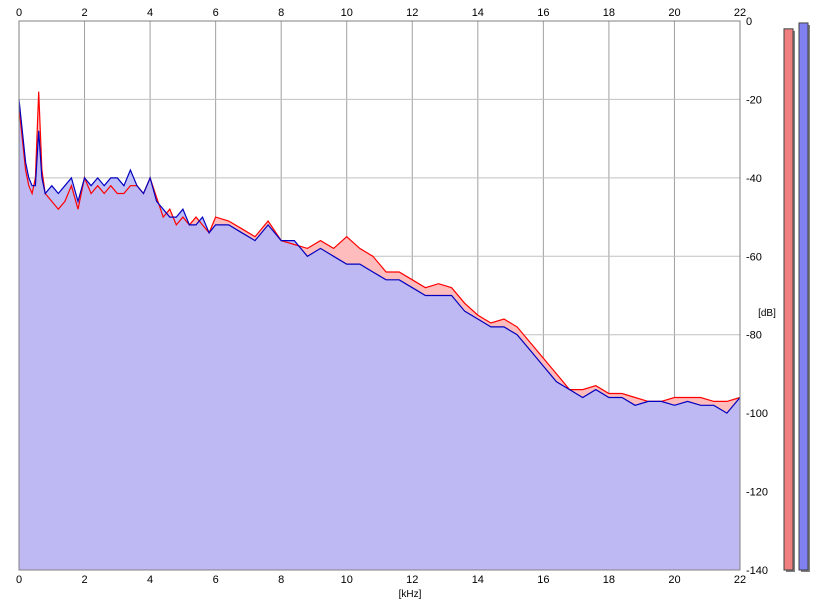 This screenshot has height=611, width=823. Describe the element at coordinates (84, 13) in the screenshot. I see `x-tick-label-top: 2` at that location.